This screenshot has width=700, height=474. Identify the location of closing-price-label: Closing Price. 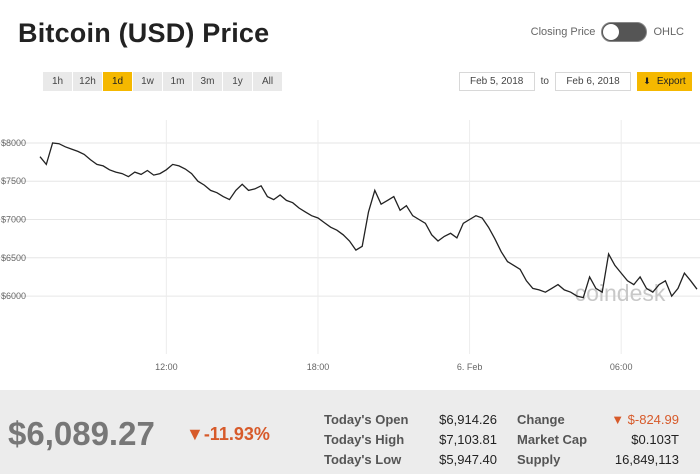
(563, 32).